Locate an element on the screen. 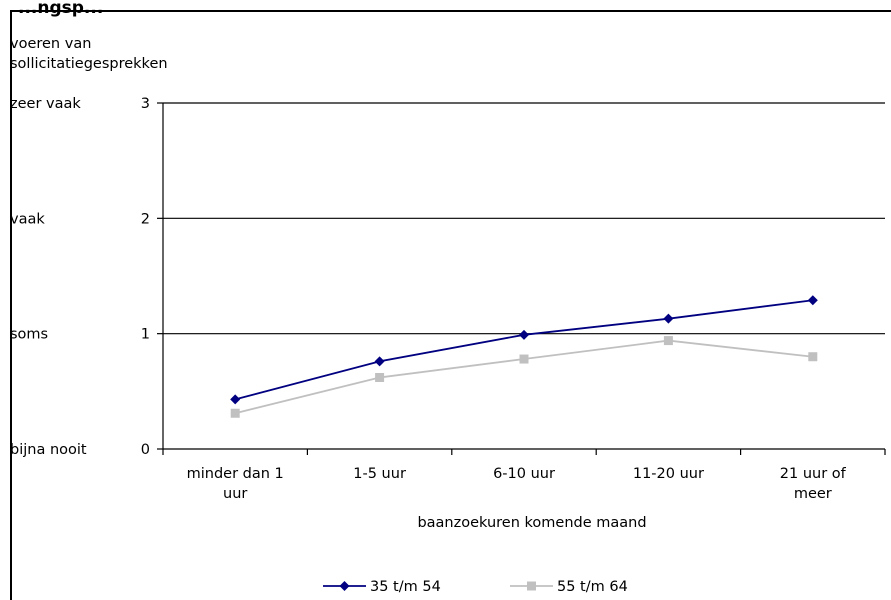  x-tick-label-0-0: minder dan 1 is located at coordinates (235, 474).